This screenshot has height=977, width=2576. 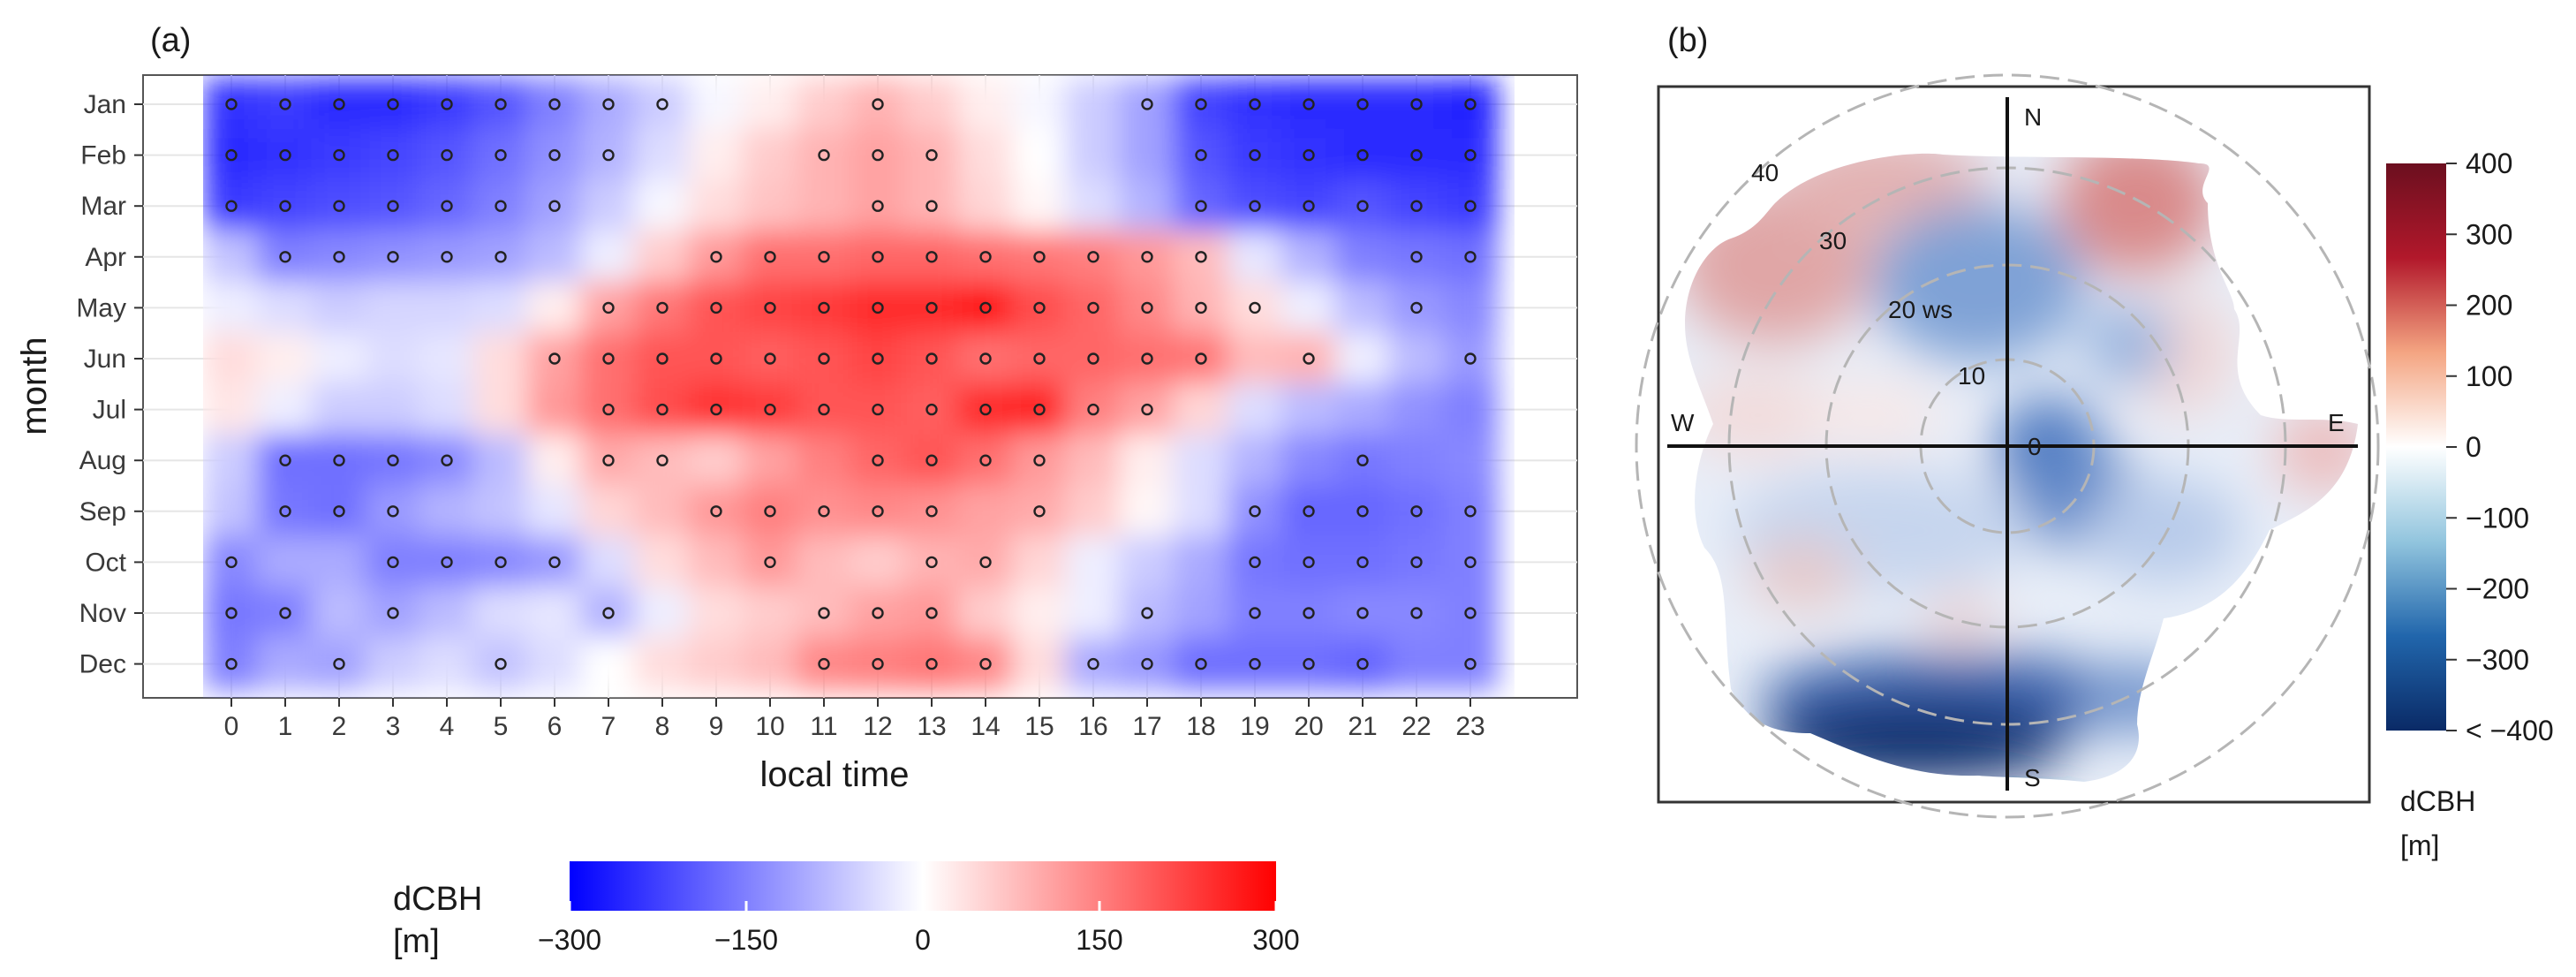 What do you see at coordinates (2470, 504) in the screenshot?
I see `colorbar-b: 400 300 200 100 0 −100 −200 −300 < −400 dCBH [m]` at bounding box center [2470, 504].